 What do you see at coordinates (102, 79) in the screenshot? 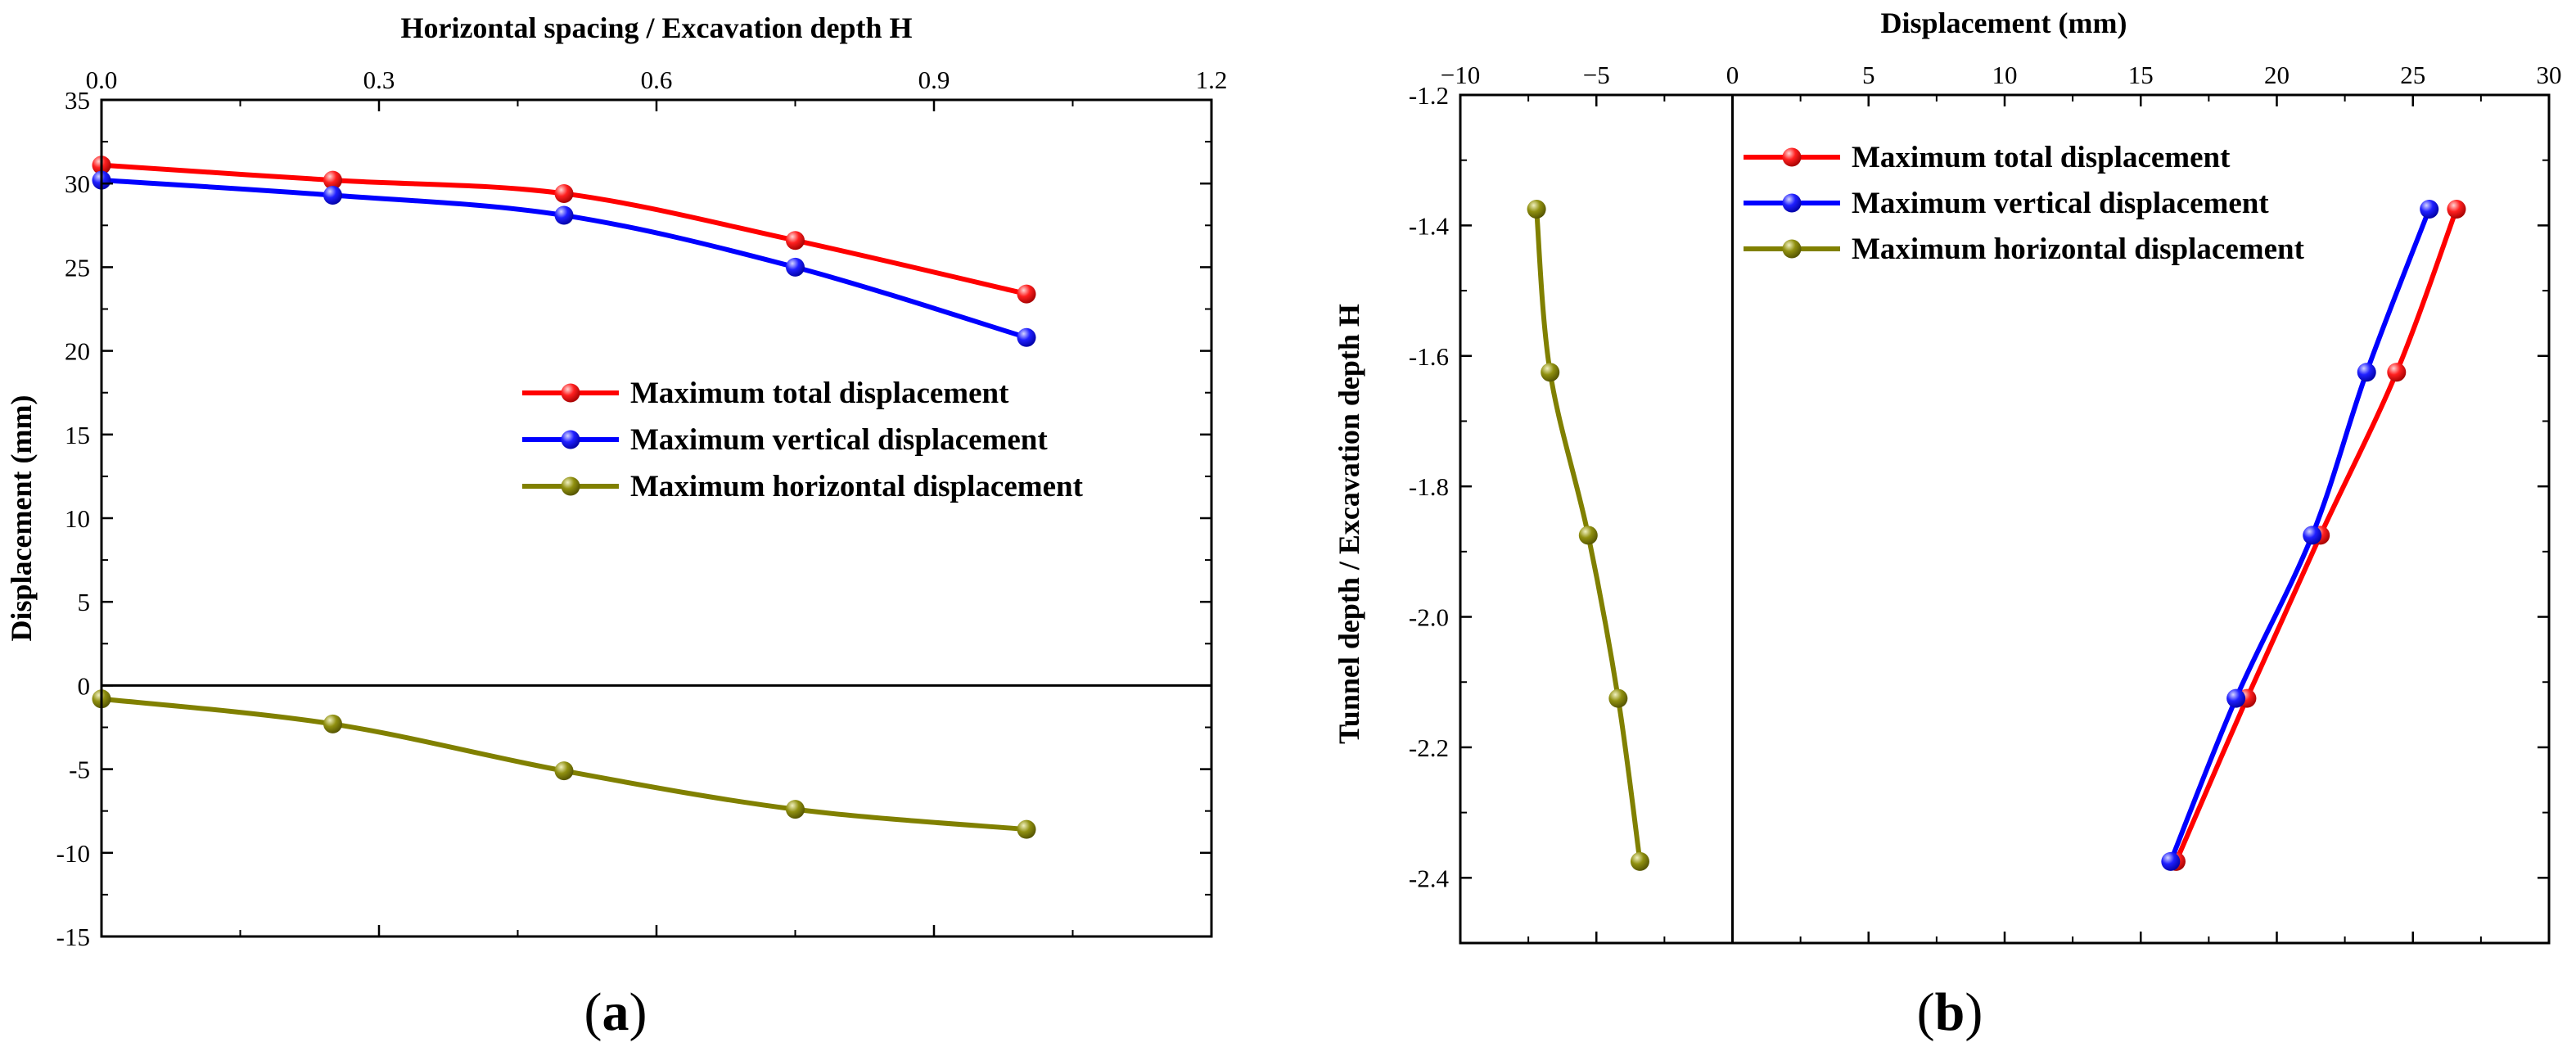
I see `x-tick-label: 0.0` at bounding box center [102, 79].